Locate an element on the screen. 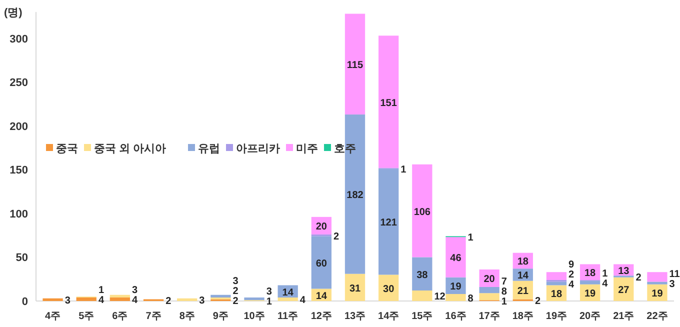  data-label: 21 is located at coordinates (523, 292).